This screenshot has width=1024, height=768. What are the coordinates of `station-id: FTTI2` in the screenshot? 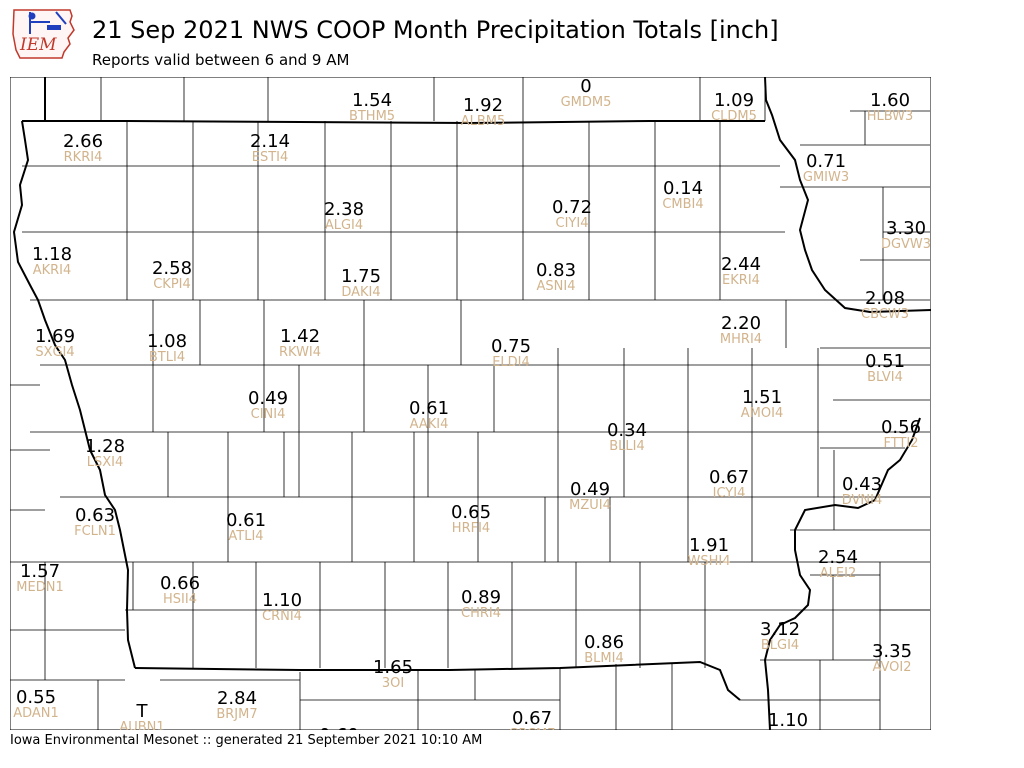 It's located at (900, 443).